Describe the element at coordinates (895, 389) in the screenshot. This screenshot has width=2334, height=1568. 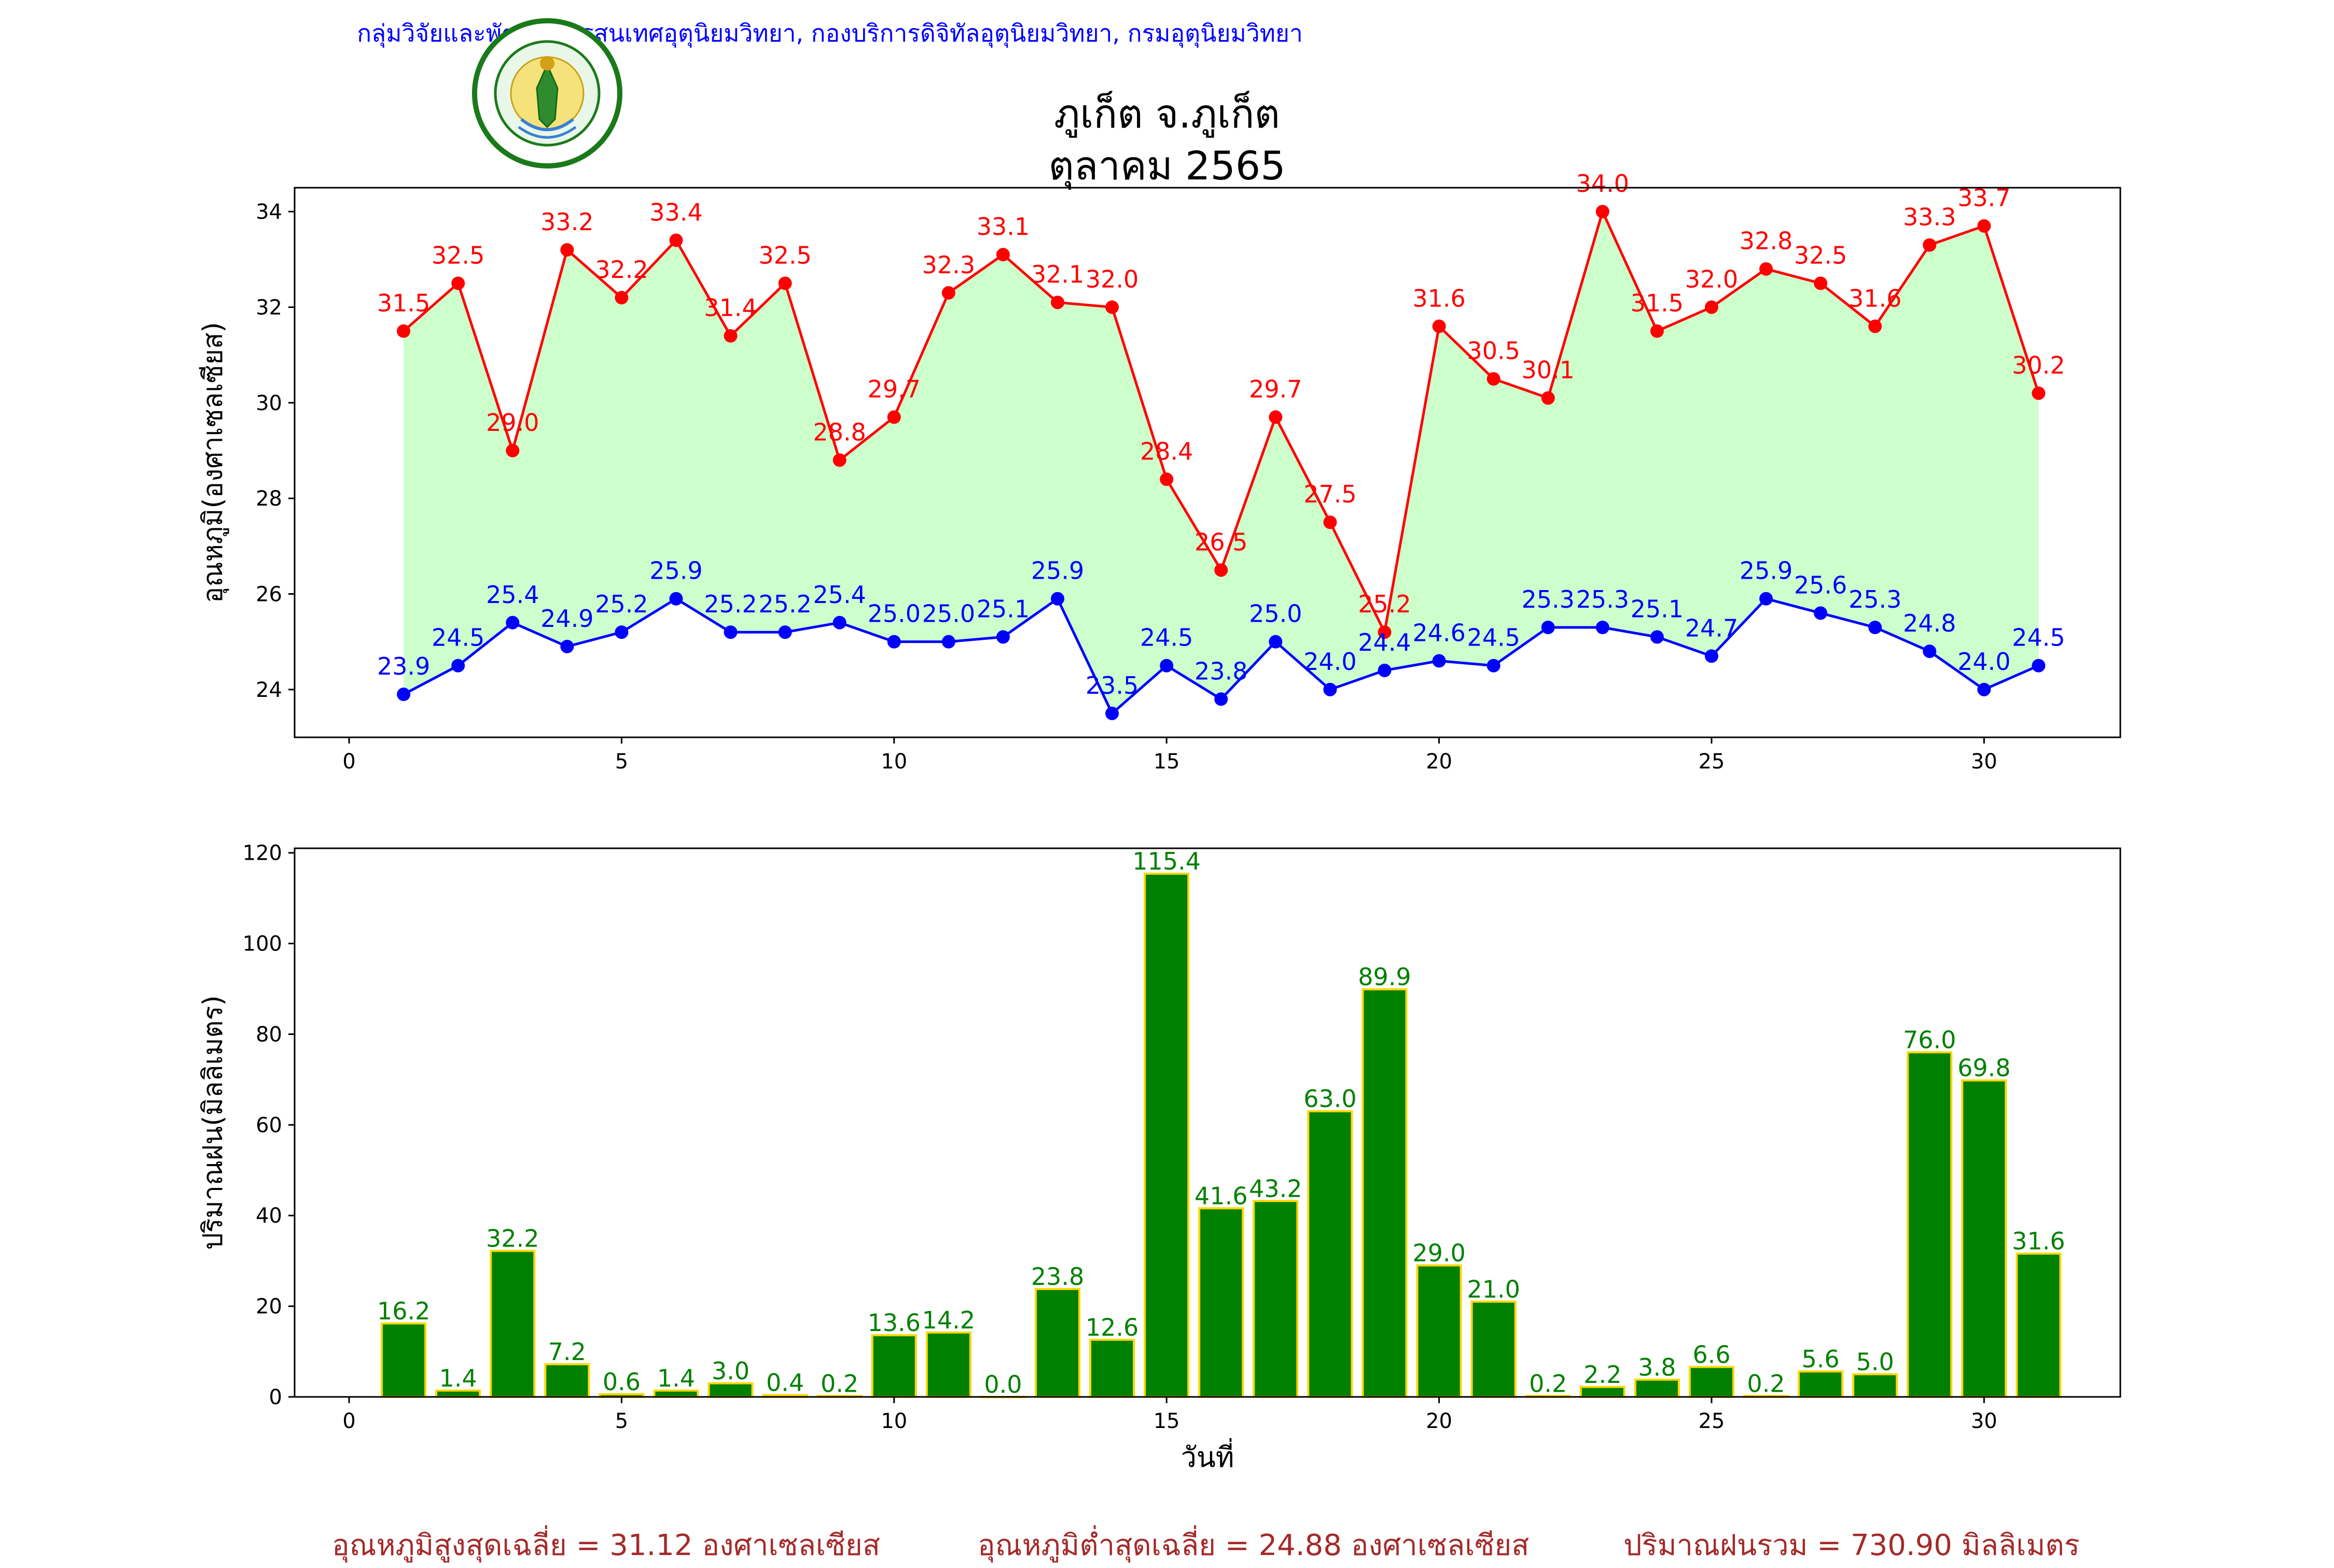
I see `max-temp-label: 29.7` at that location.